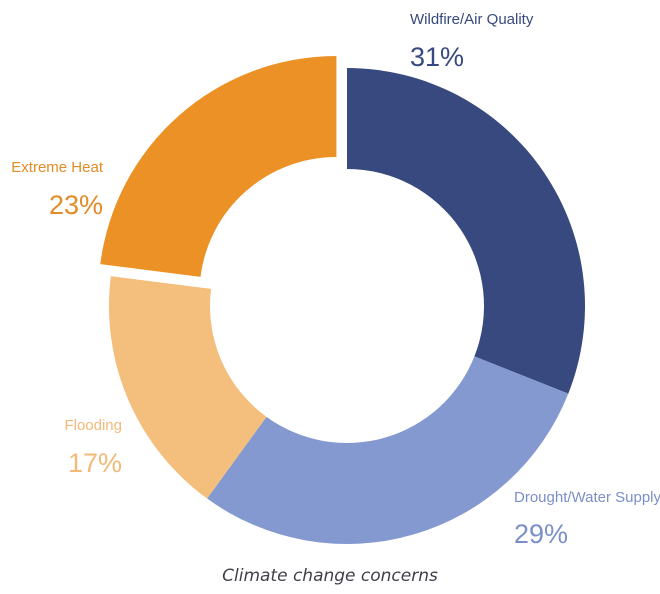 The height and width of the screenshot is (594, 660). I want to click on label-wildfire-air-quality: Wildfire/Air Quality, so click(472, 19).